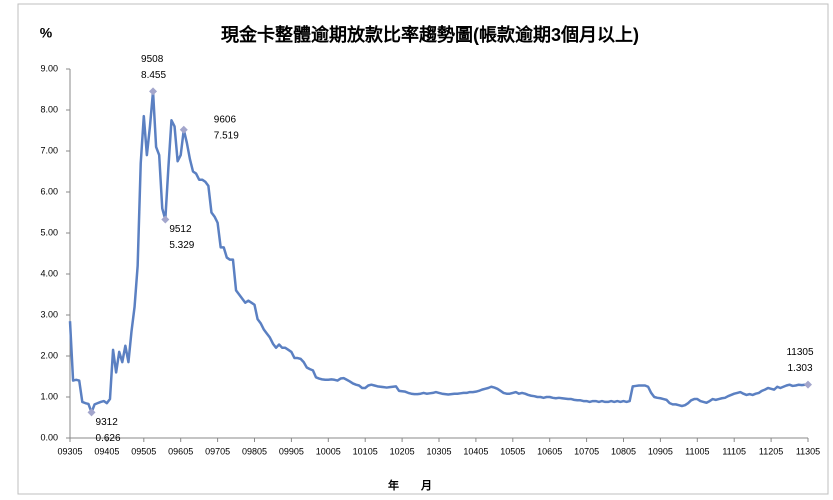  Describe the element at coordinates (181, 245) in the screenshot. I see `annotation-value: 5.329` at that location.